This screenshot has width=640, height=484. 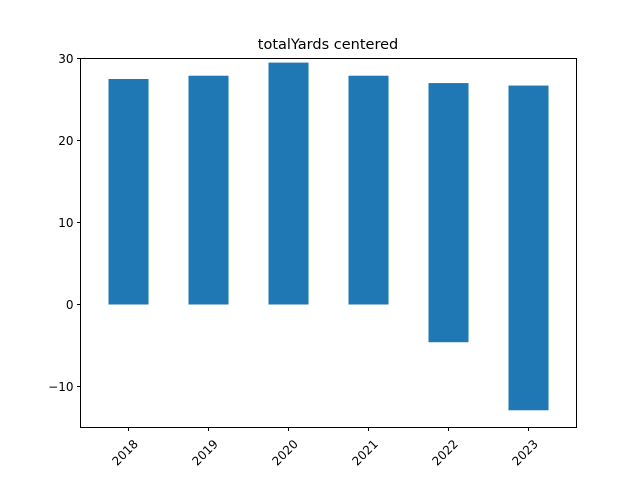 What do you see at coordinates (208, 190) in the screenshot?
I see `bar-2019` at bounding box center [208, 190].